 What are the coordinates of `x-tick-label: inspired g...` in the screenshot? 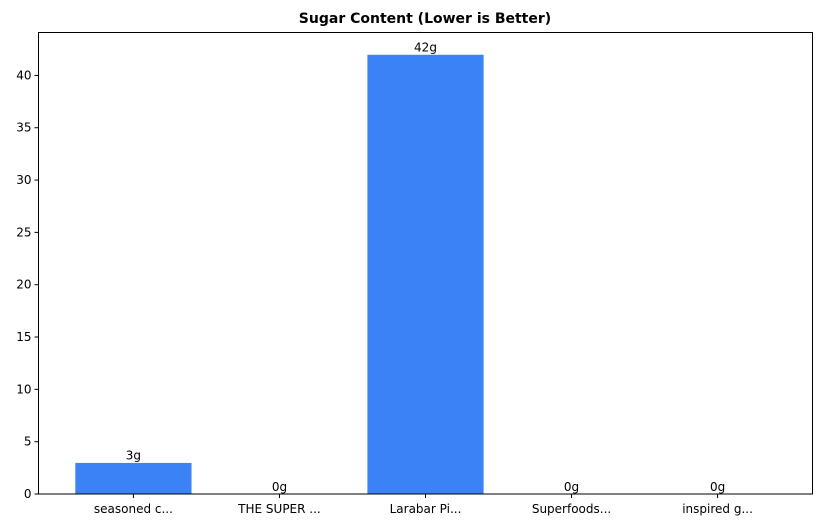 It's located at (717, 509).